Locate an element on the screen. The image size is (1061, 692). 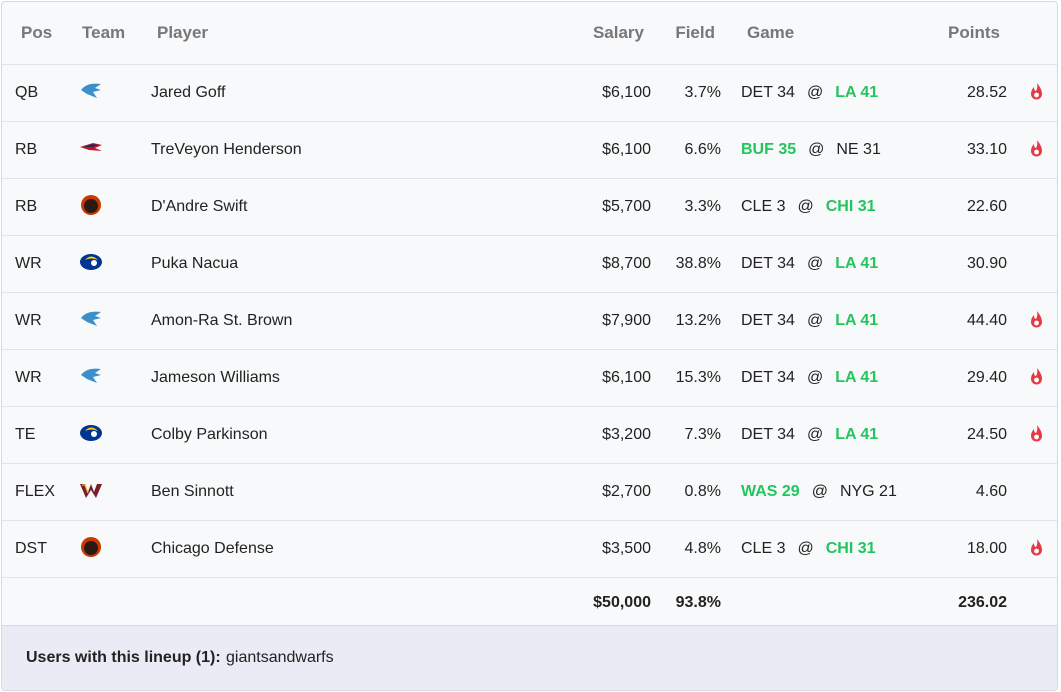
player-name: TreVeyon Henderson is located at coordinates (226, 149).